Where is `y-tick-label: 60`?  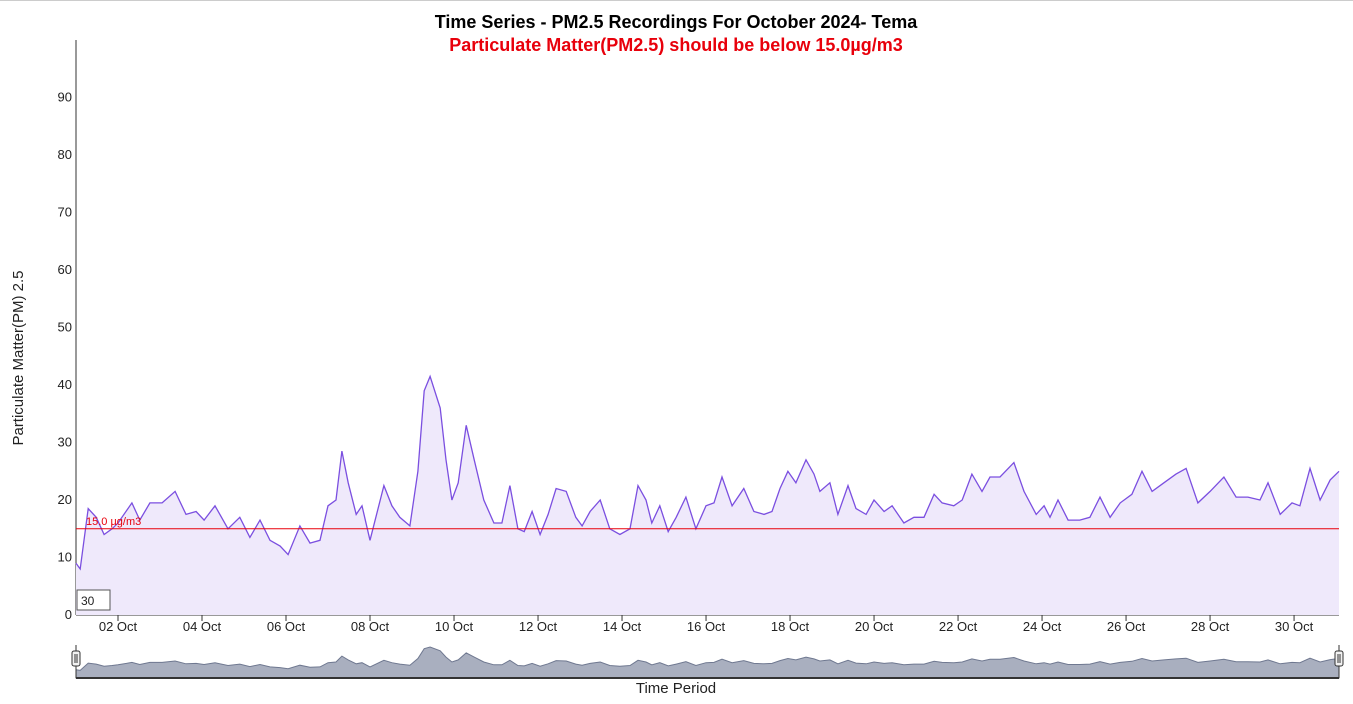
y-tick-label: 60 is located at coordinates (65, 269).